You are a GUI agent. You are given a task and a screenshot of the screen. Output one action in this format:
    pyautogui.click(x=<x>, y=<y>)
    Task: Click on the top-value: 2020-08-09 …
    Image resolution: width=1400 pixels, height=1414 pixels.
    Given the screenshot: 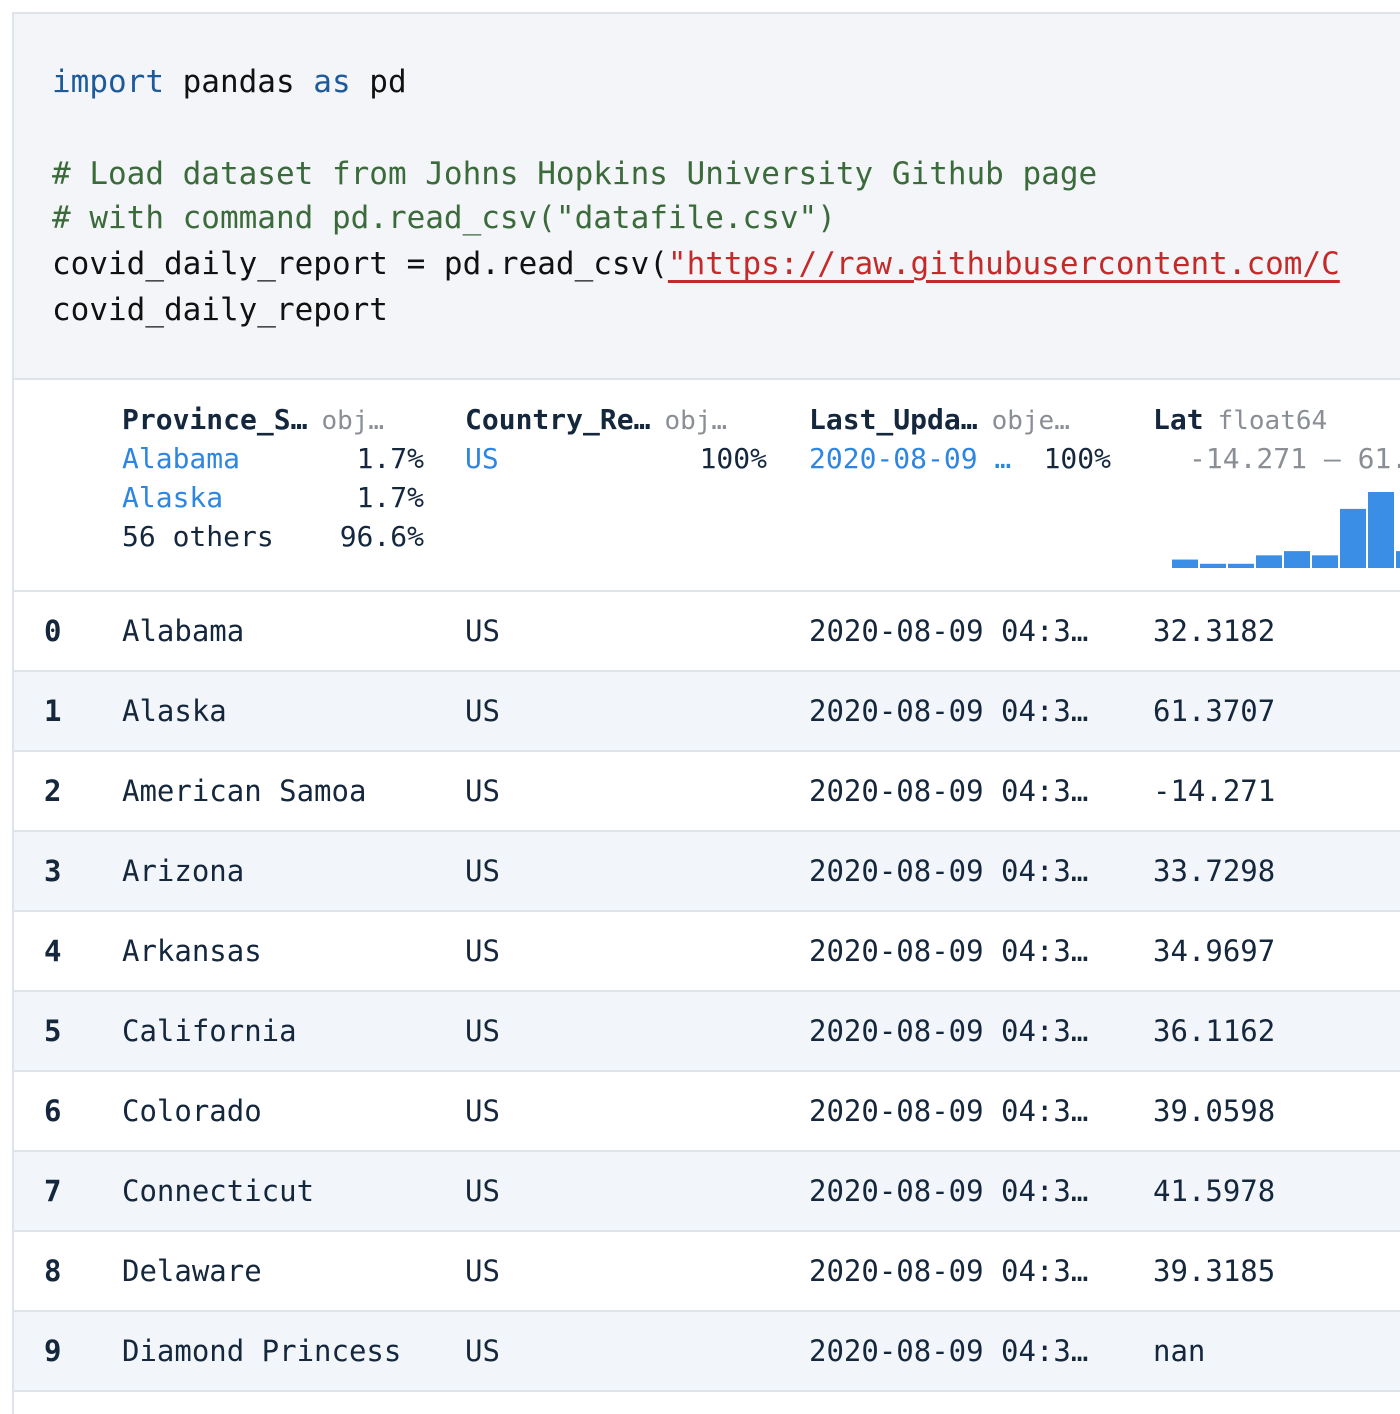 What is the action you would take?
    pyautogui.click(x=910, y=458)
    